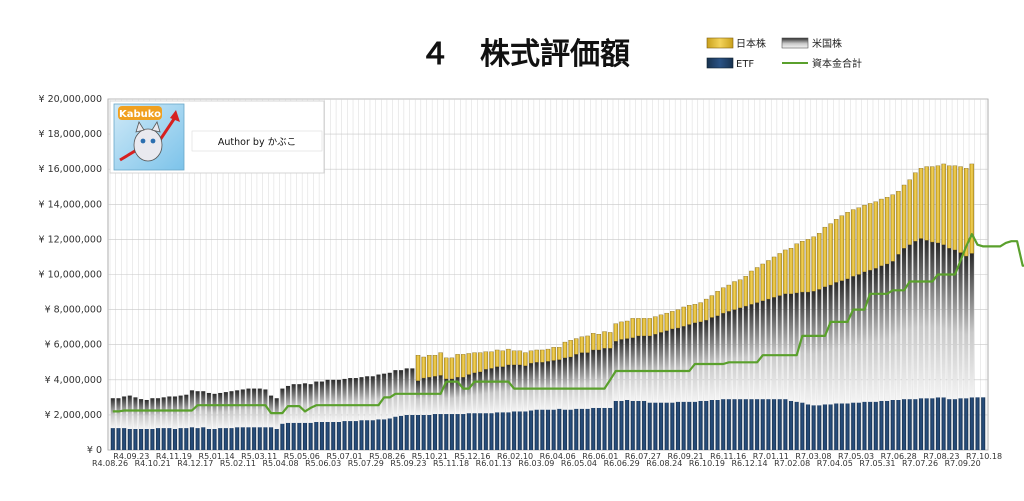 This screenshot has width=1024, height=501. What do you see at coordinates (175, 116) in the screenshot?
I see `logo-arrow-head` at bounding box center [175, 116].